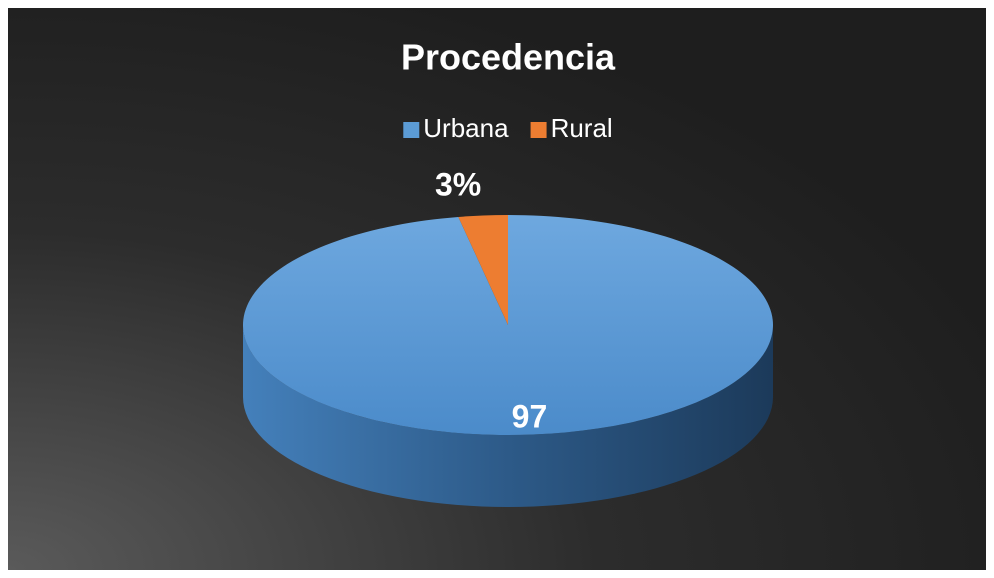  I want to click on legend-label: Rural, so click(582, 128).